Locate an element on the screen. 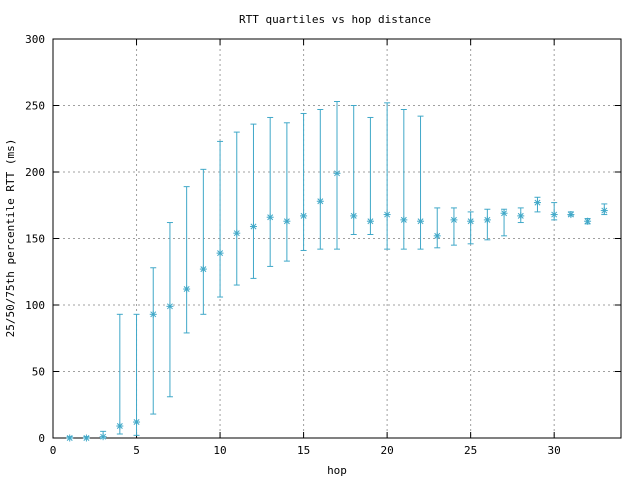 The height and width of the screenshot is (484, 640). y-tick-label: 100 is located at coordinates (35, 305).